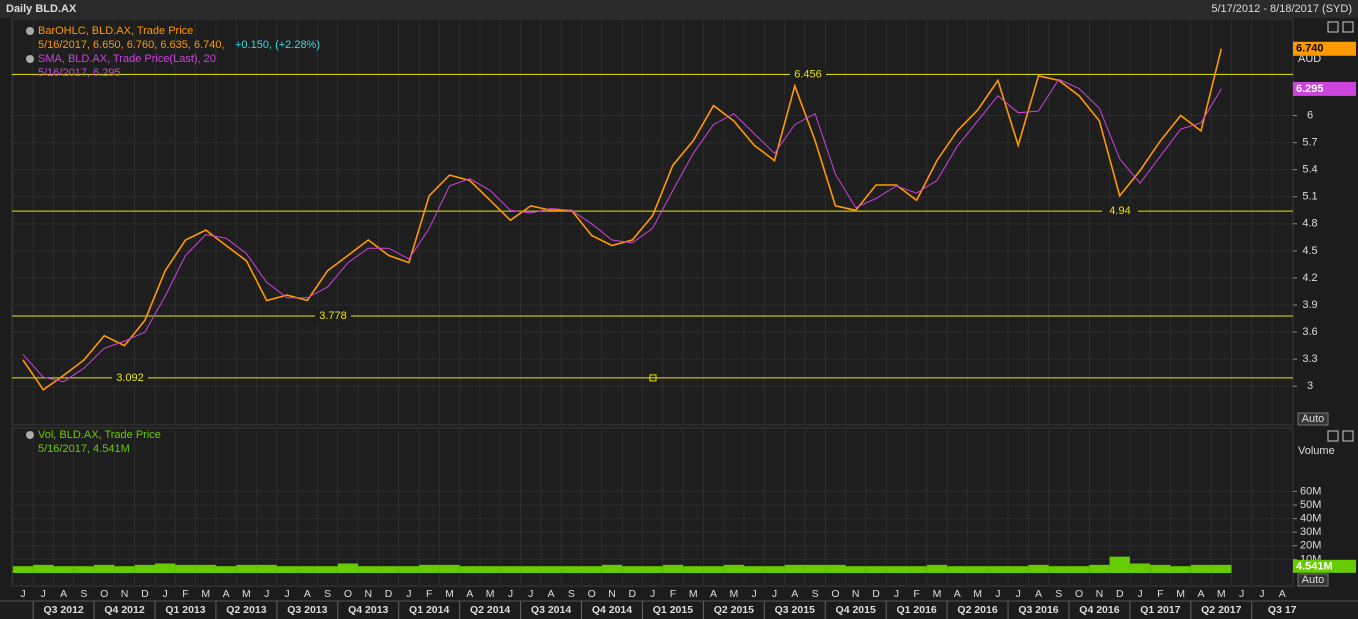  What do you see at coordinates (673, 610) in the screenshot?
I see `quarter-label: Q1 2015` at bounding box center [673, 610].